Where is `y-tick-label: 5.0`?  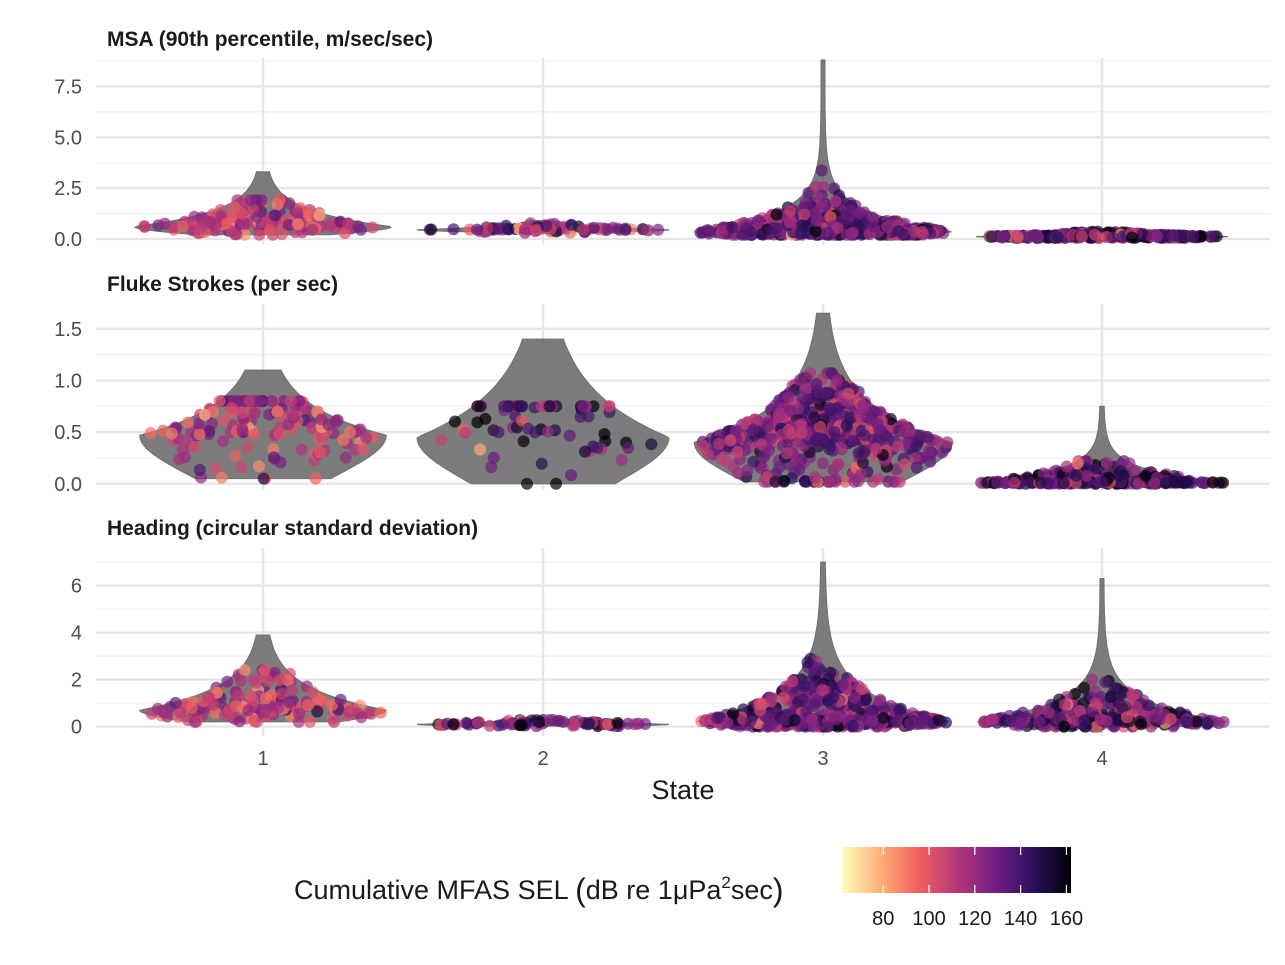
y-tick-label: 5.0 is located at coordinates (68, 138).